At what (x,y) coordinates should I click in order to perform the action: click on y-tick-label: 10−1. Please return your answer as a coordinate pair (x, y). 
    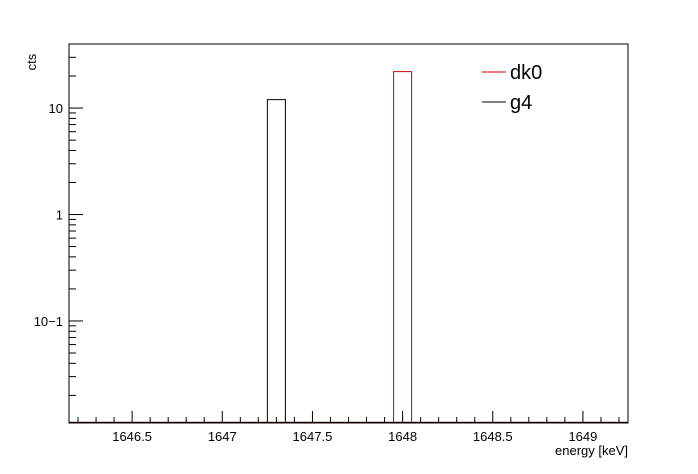
    Looking at the image, I should click on (48, 321).